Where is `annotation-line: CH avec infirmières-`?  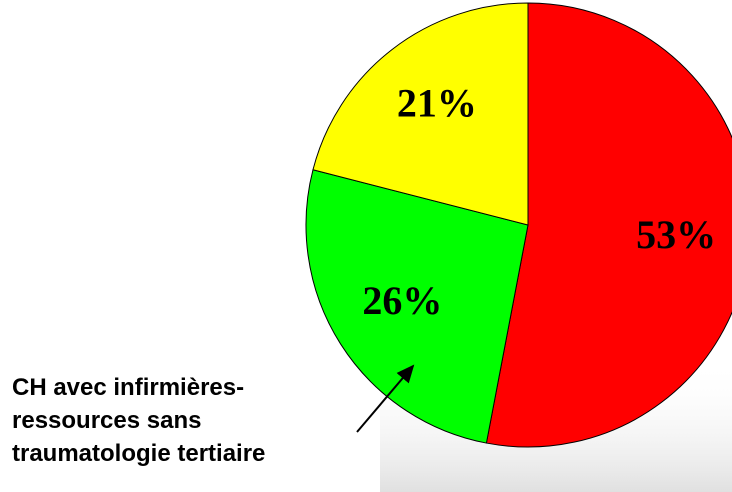
annotation-line: CH avec infirmières- is located at coordinates (128, 387).